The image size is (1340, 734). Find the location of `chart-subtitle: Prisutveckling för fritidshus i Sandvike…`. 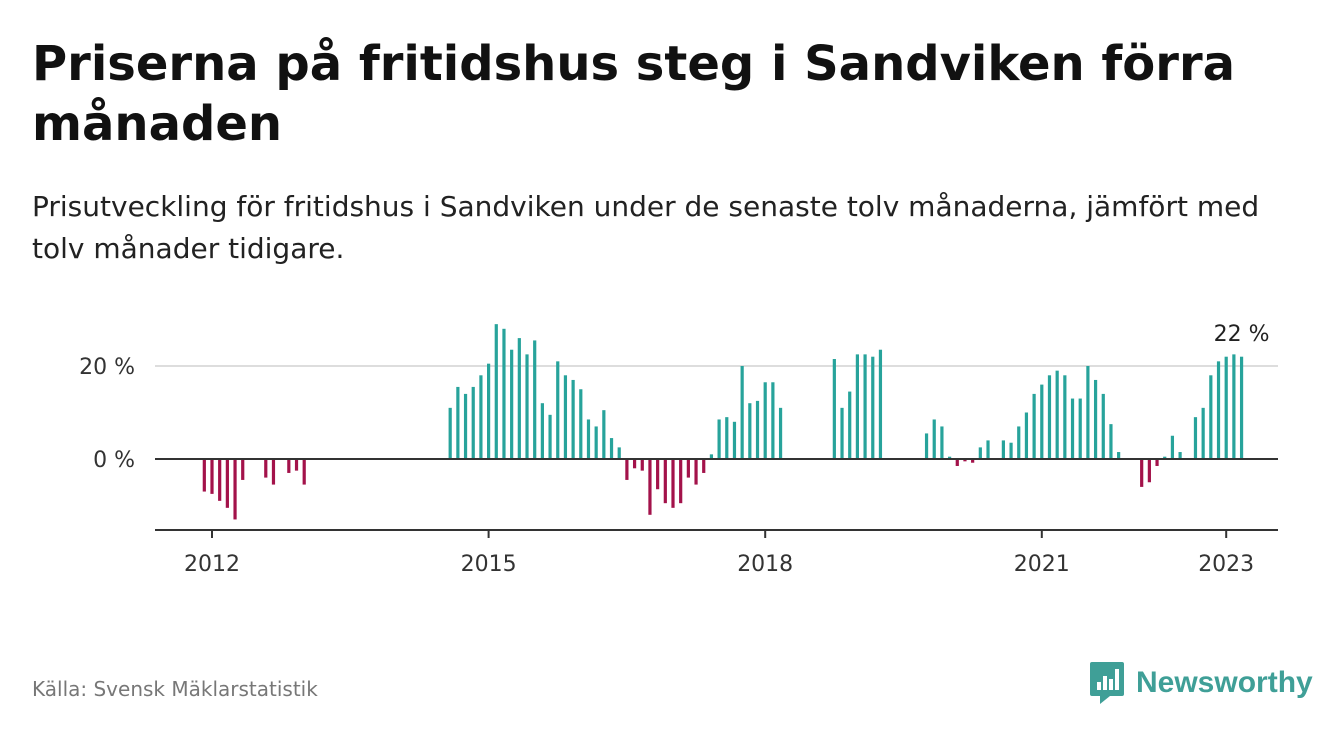

chart-subtitle: Prisutveckling för fritidshus i Sandvike… is located at coordinates (646, 227).